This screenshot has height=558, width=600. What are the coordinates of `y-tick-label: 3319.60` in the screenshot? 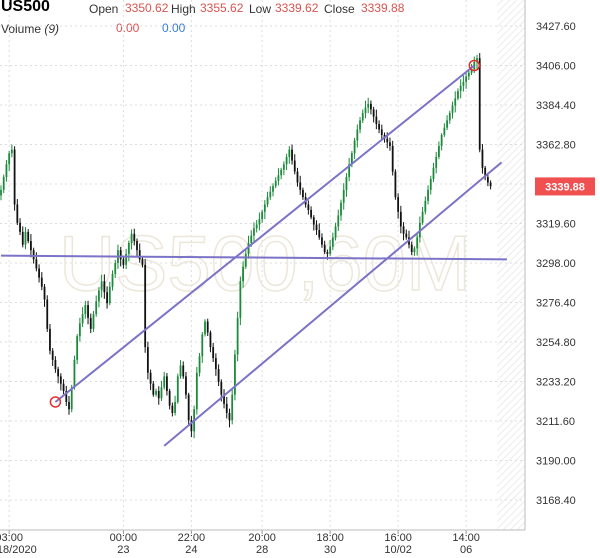 It's located at (556, 225).